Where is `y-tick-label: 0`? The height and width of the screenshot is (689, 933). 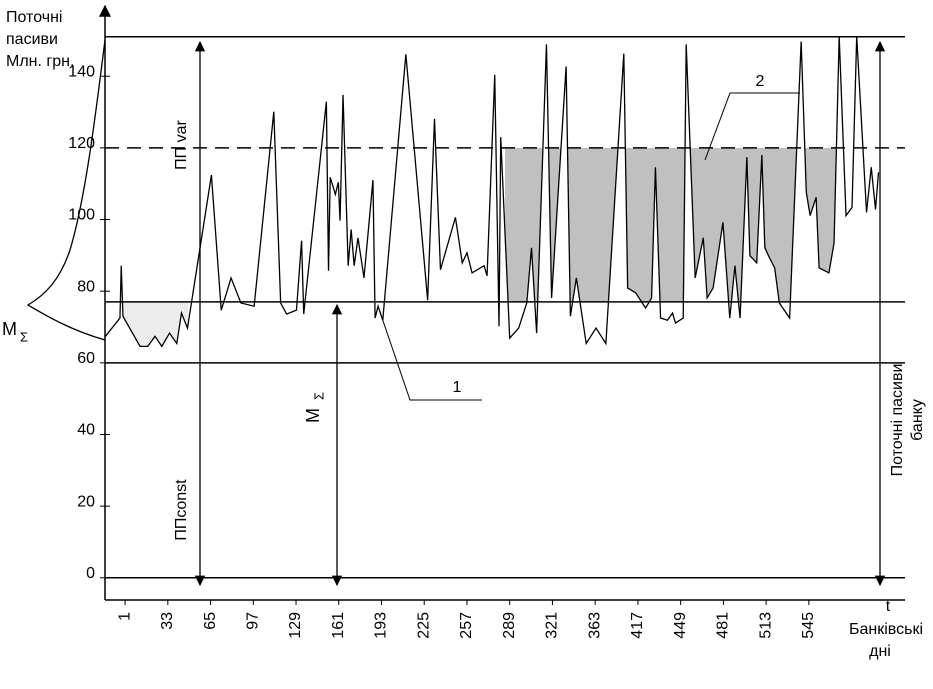 y-tick-label: 0 is located at coordinates (90, 573).